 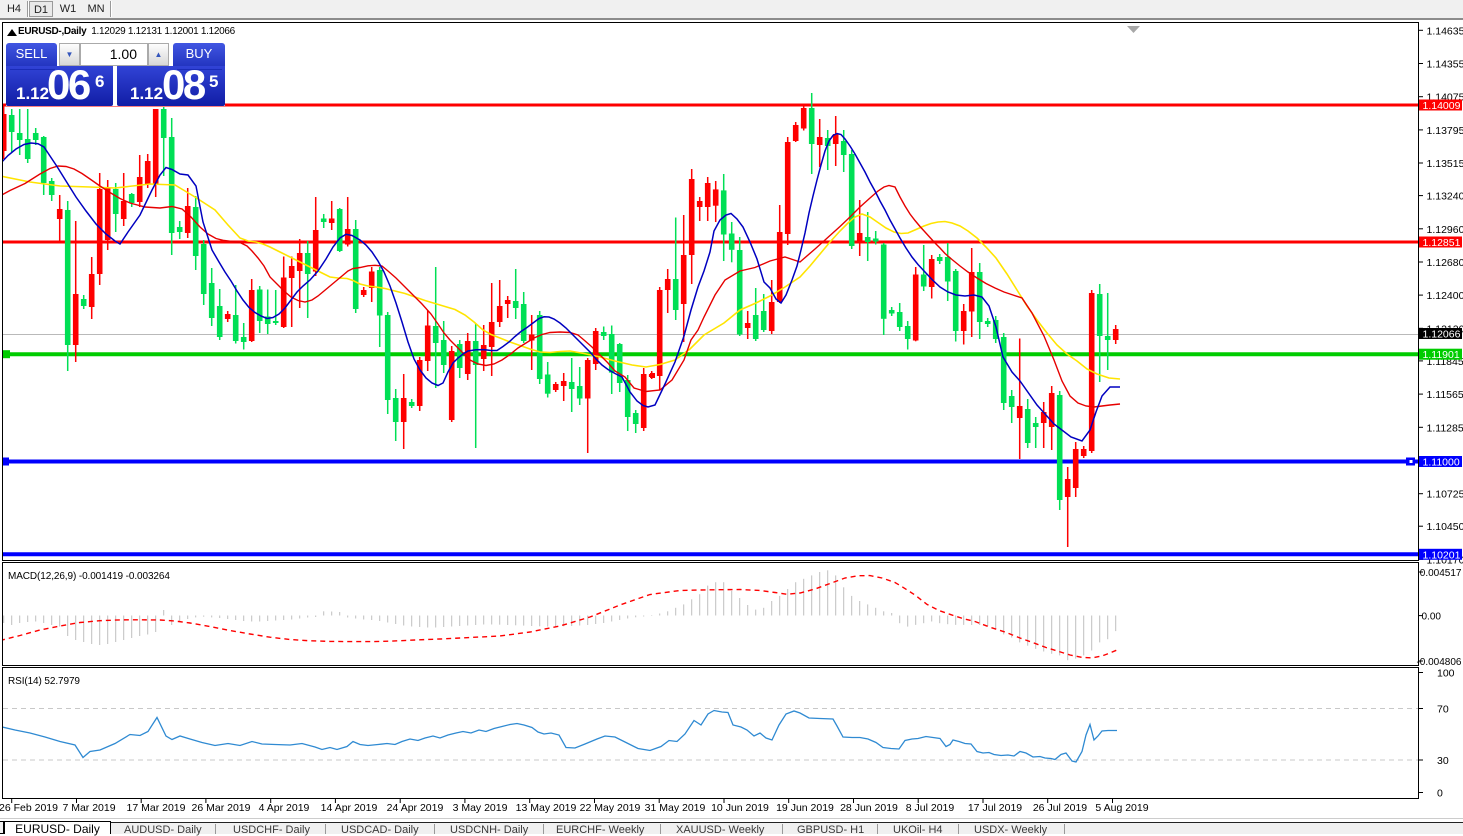 What do you see at coordinates (995, 808) in the screenshot?
I see `svg-text: 17 Jul 2019` at bounding box center [995, 808].